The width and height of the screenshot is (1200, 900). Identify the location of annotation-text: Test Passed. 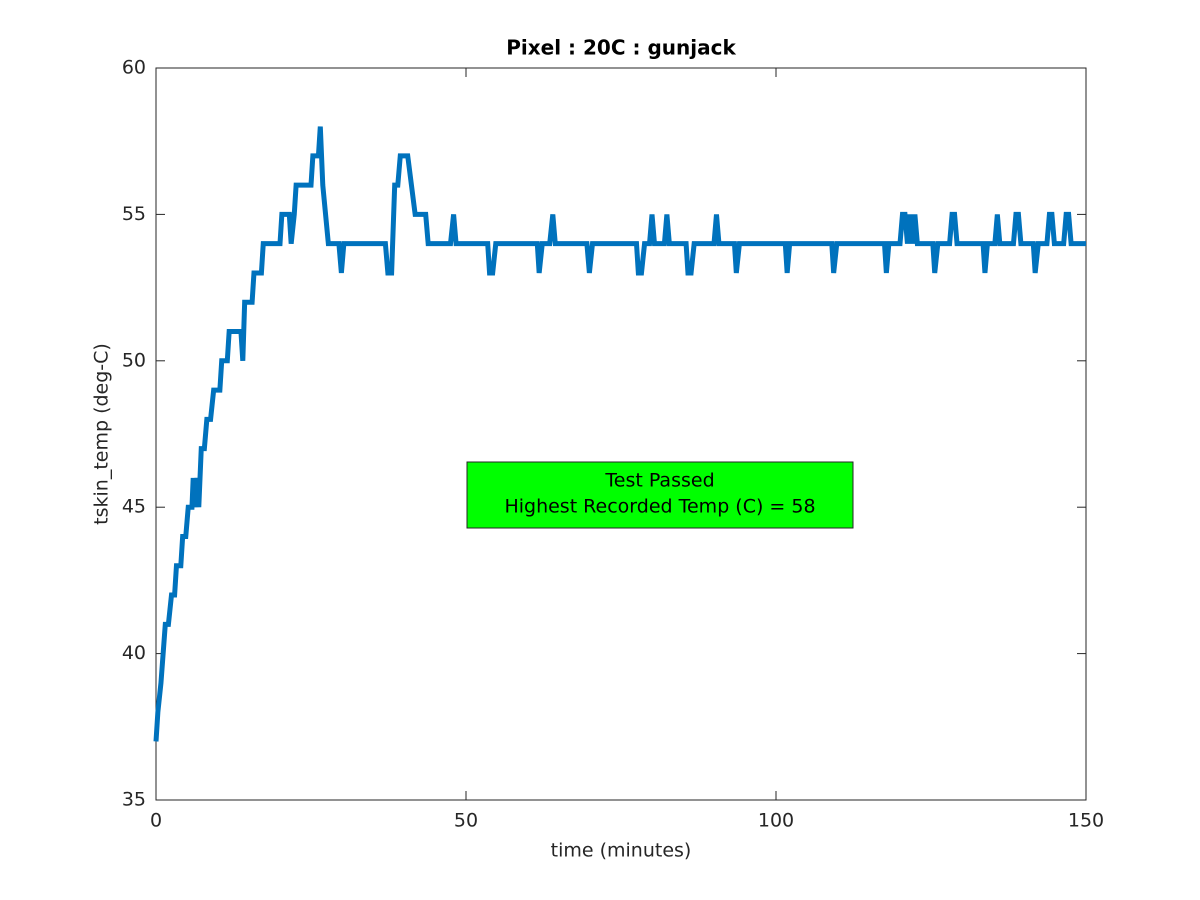
(659, 481).